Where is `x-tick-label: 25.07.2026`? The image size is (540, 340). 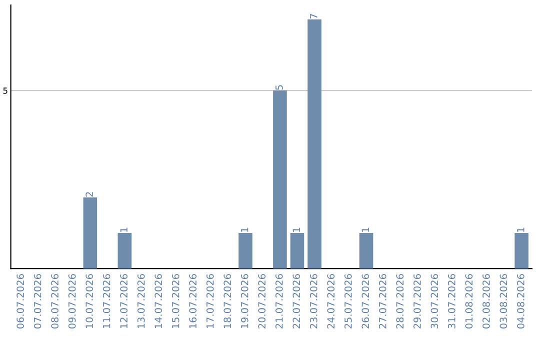
x-tick-label: 25.07.2026 is located at coordinates (348, 301).